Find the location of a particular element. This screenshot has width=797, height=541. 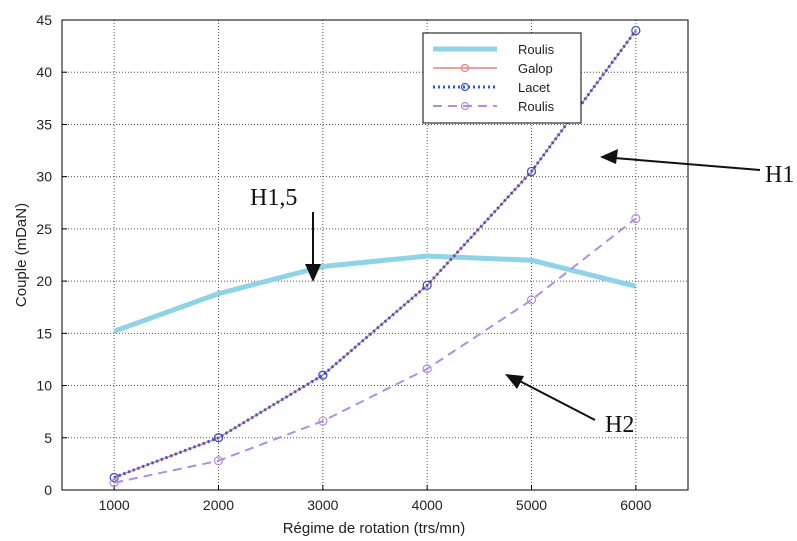

y-axis-label: Couple (mDaN) is located at coordinates (21, 255).